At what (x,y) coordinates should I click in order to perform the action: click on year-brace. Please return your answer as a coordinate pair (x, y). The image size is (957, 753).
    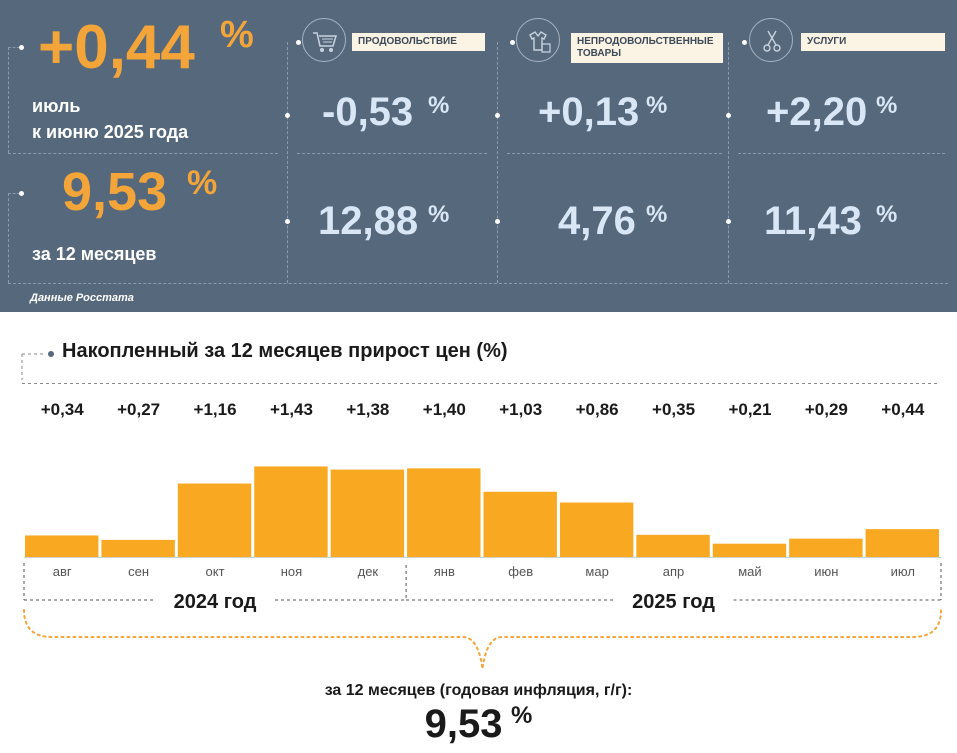
    Looking at the image, I should click on (482, 639).